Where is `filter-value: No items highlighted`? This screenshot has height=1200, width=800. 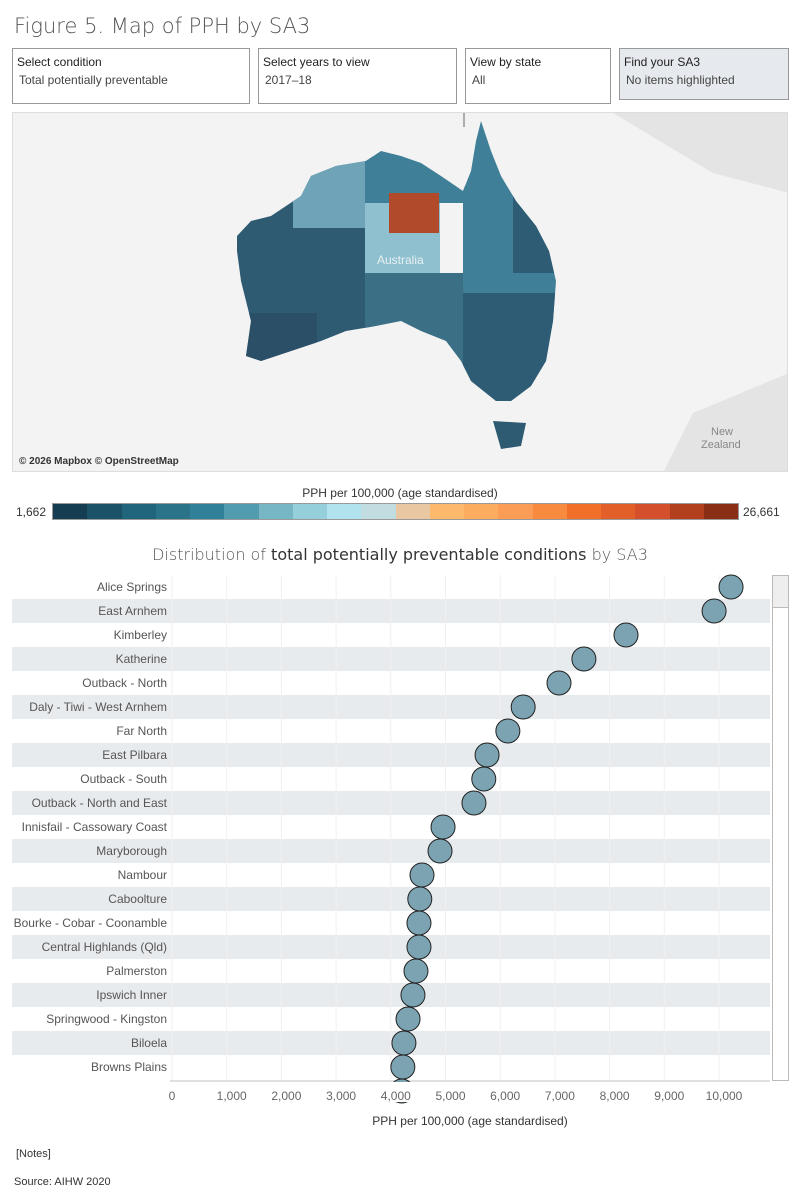 filter-value: No items highlighted is located at coordinates (680, 80).